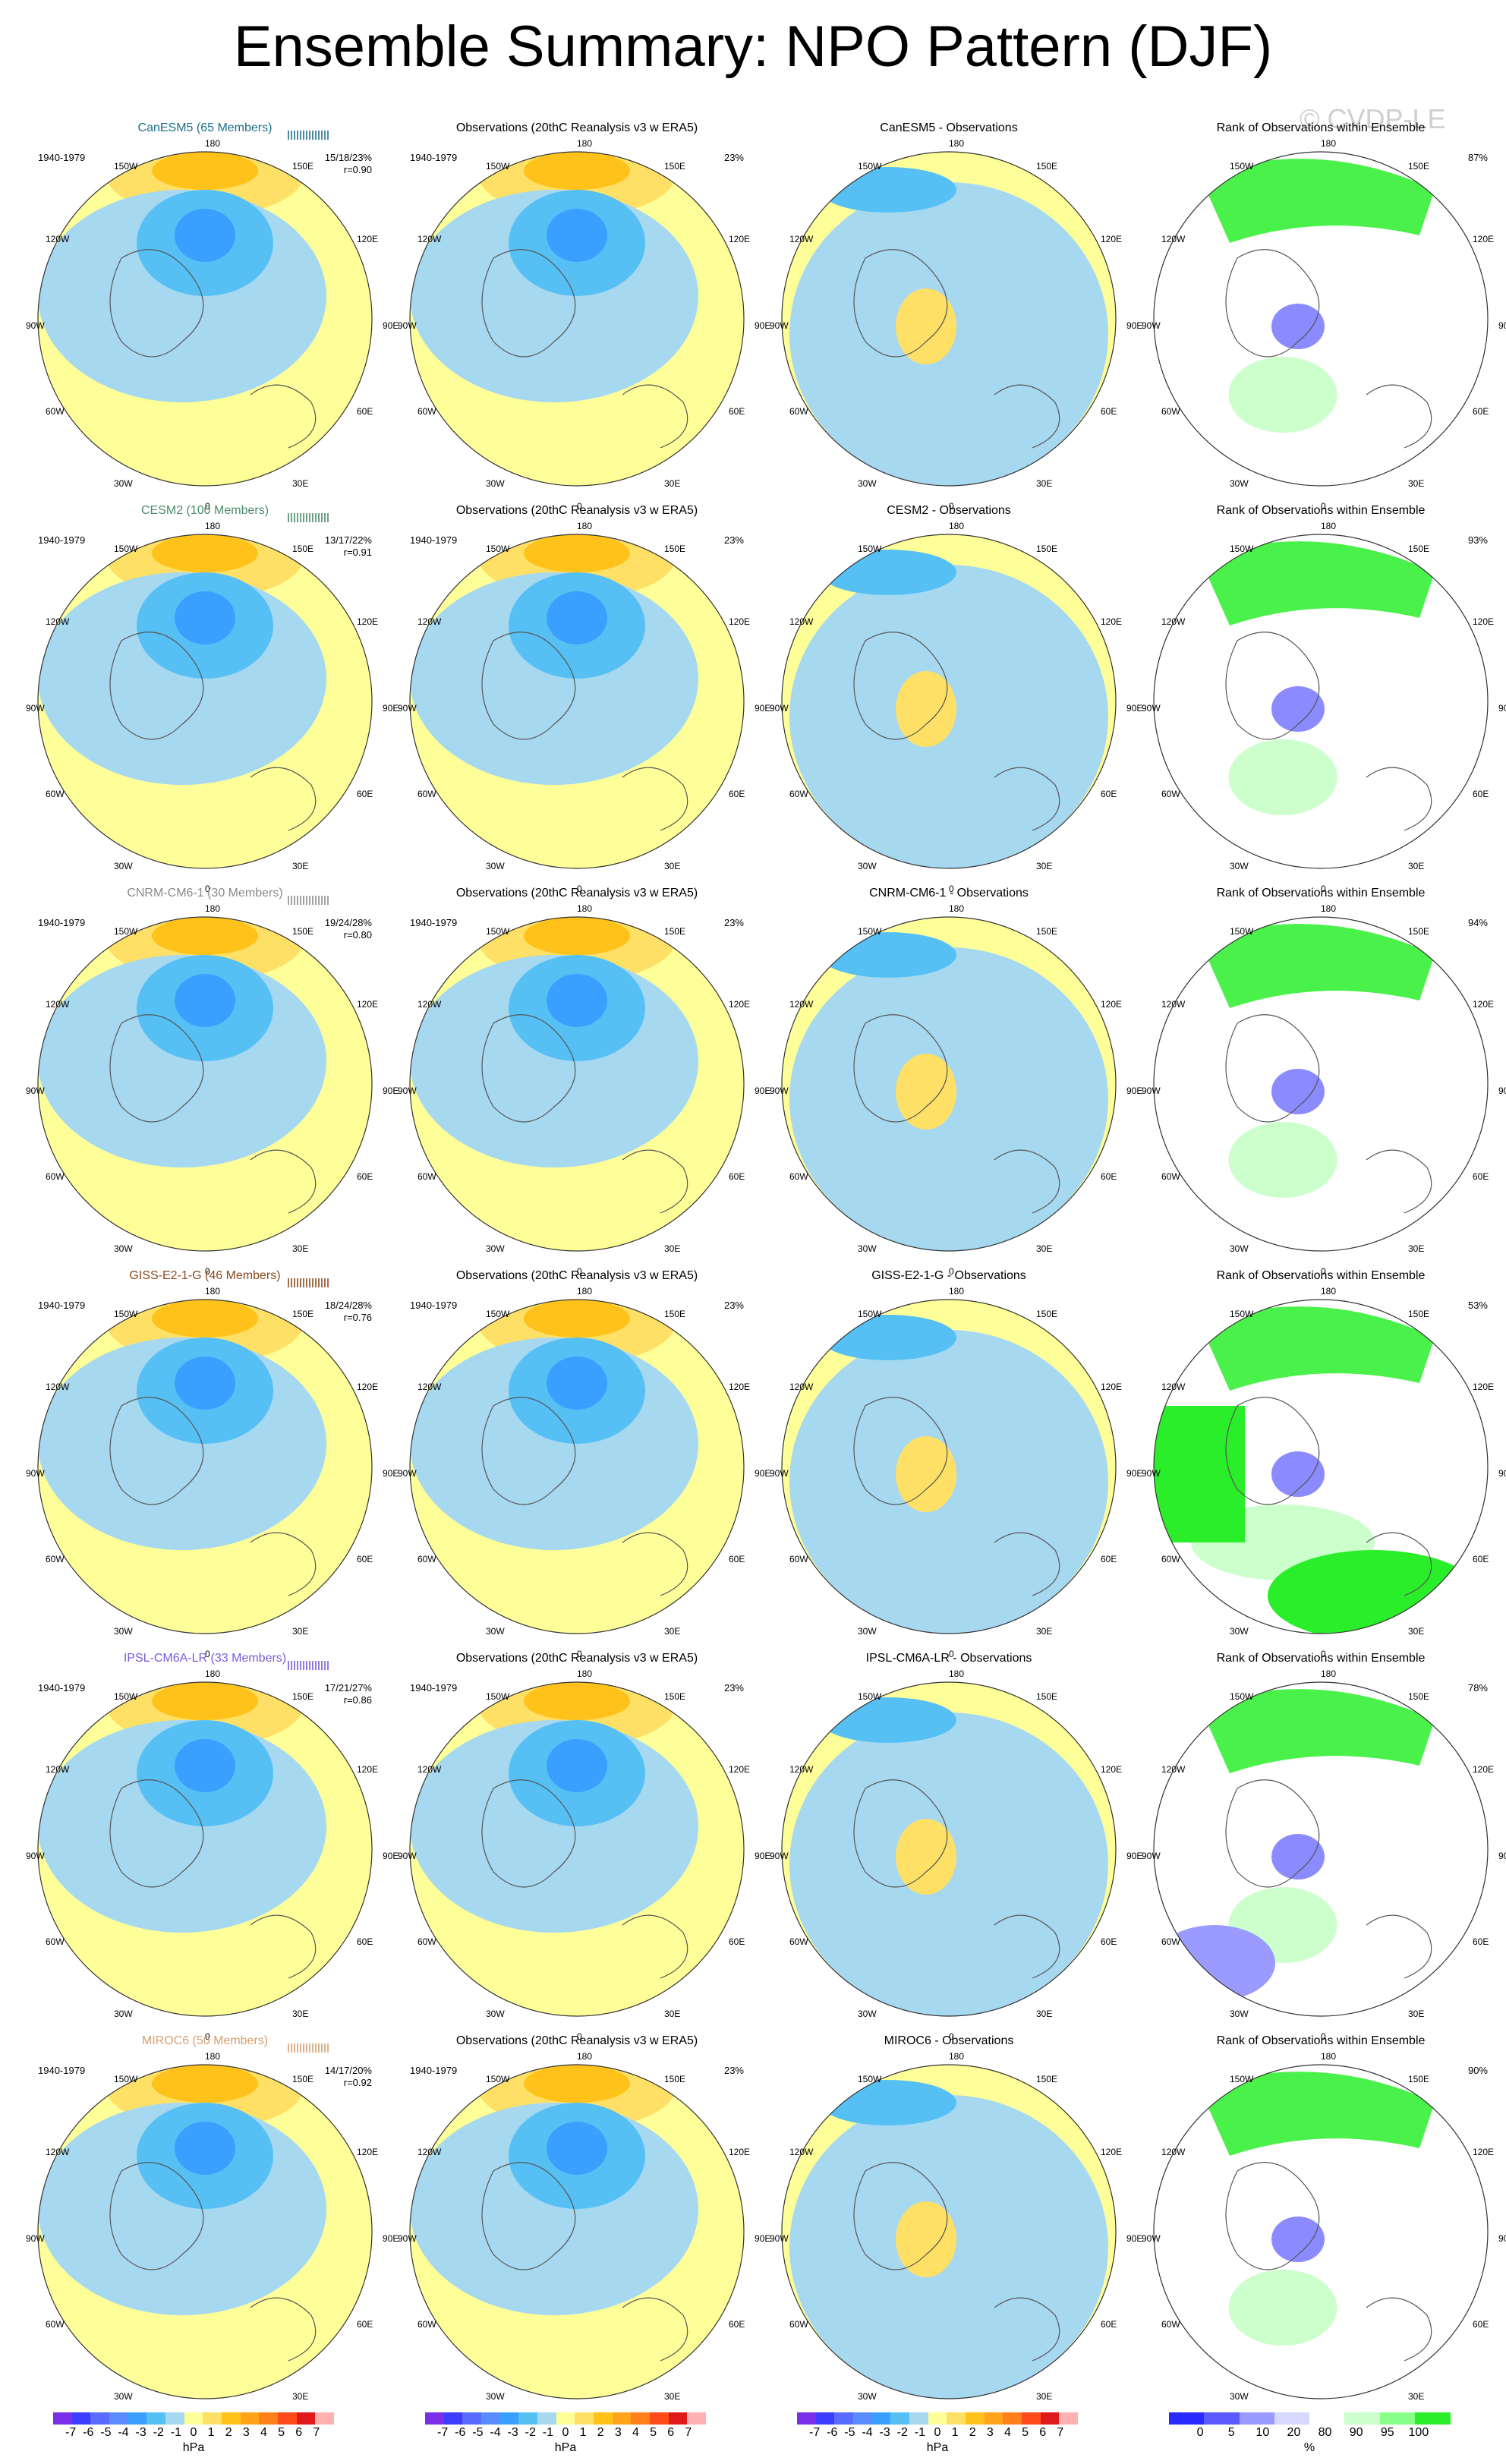 This screenshot has width=1506, height=2464. I want to click on panel-title: GISS-E2-1-G (46 Members), so click(205, 1275).